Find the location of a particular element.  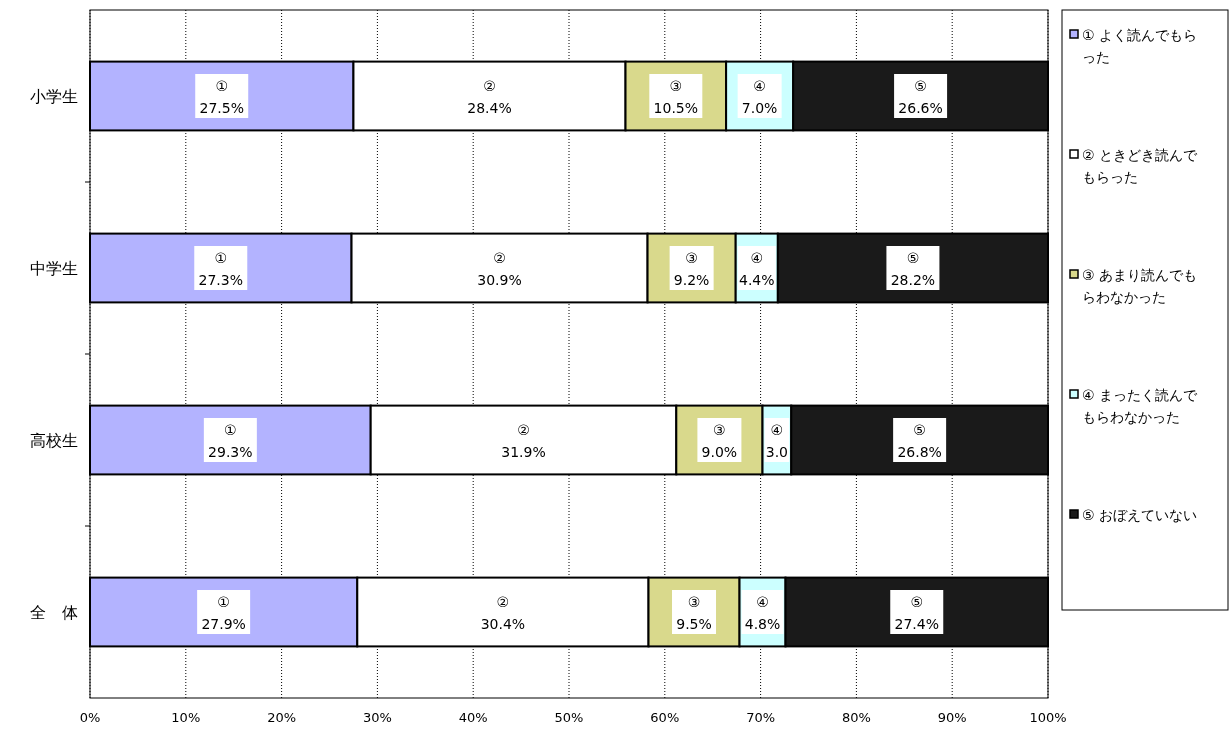

data-label: ⑤ 26.6% is located at coordinates (920, 97).